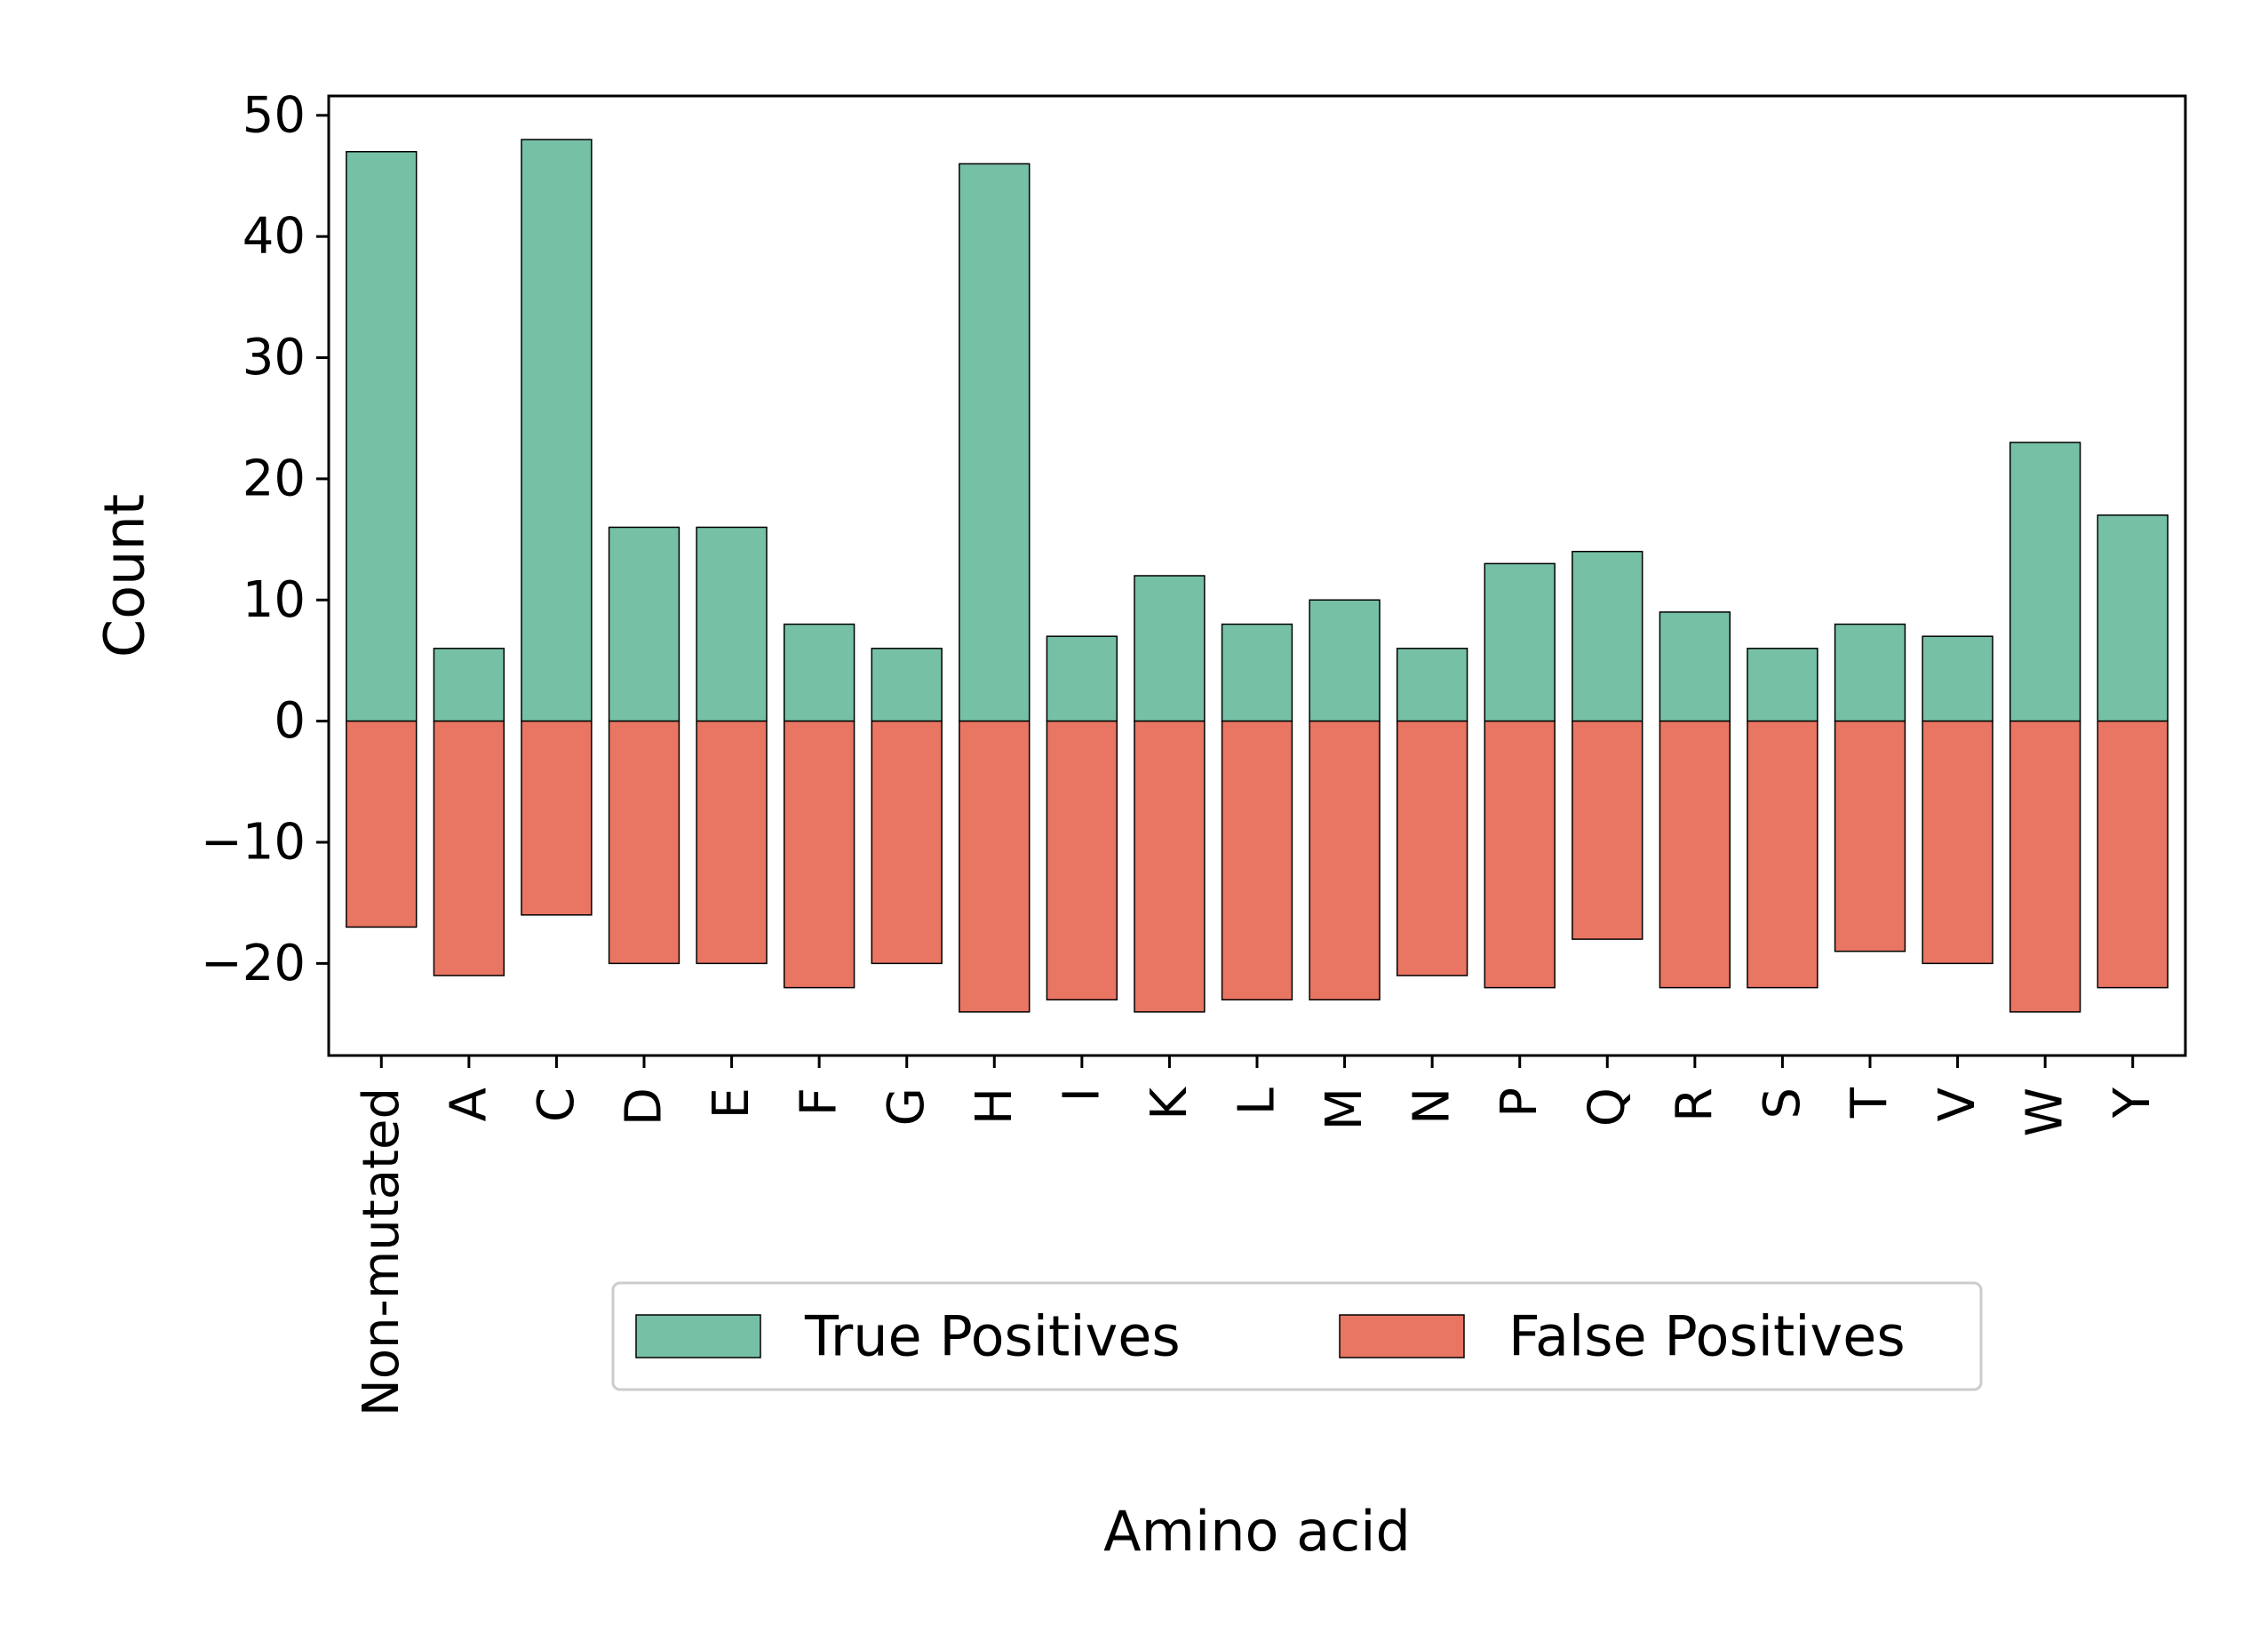  What do you see at coordinates (644, 1106) in the screenshot?
I see `x-tick-label-d: D` at bounding box center [644, 1106].